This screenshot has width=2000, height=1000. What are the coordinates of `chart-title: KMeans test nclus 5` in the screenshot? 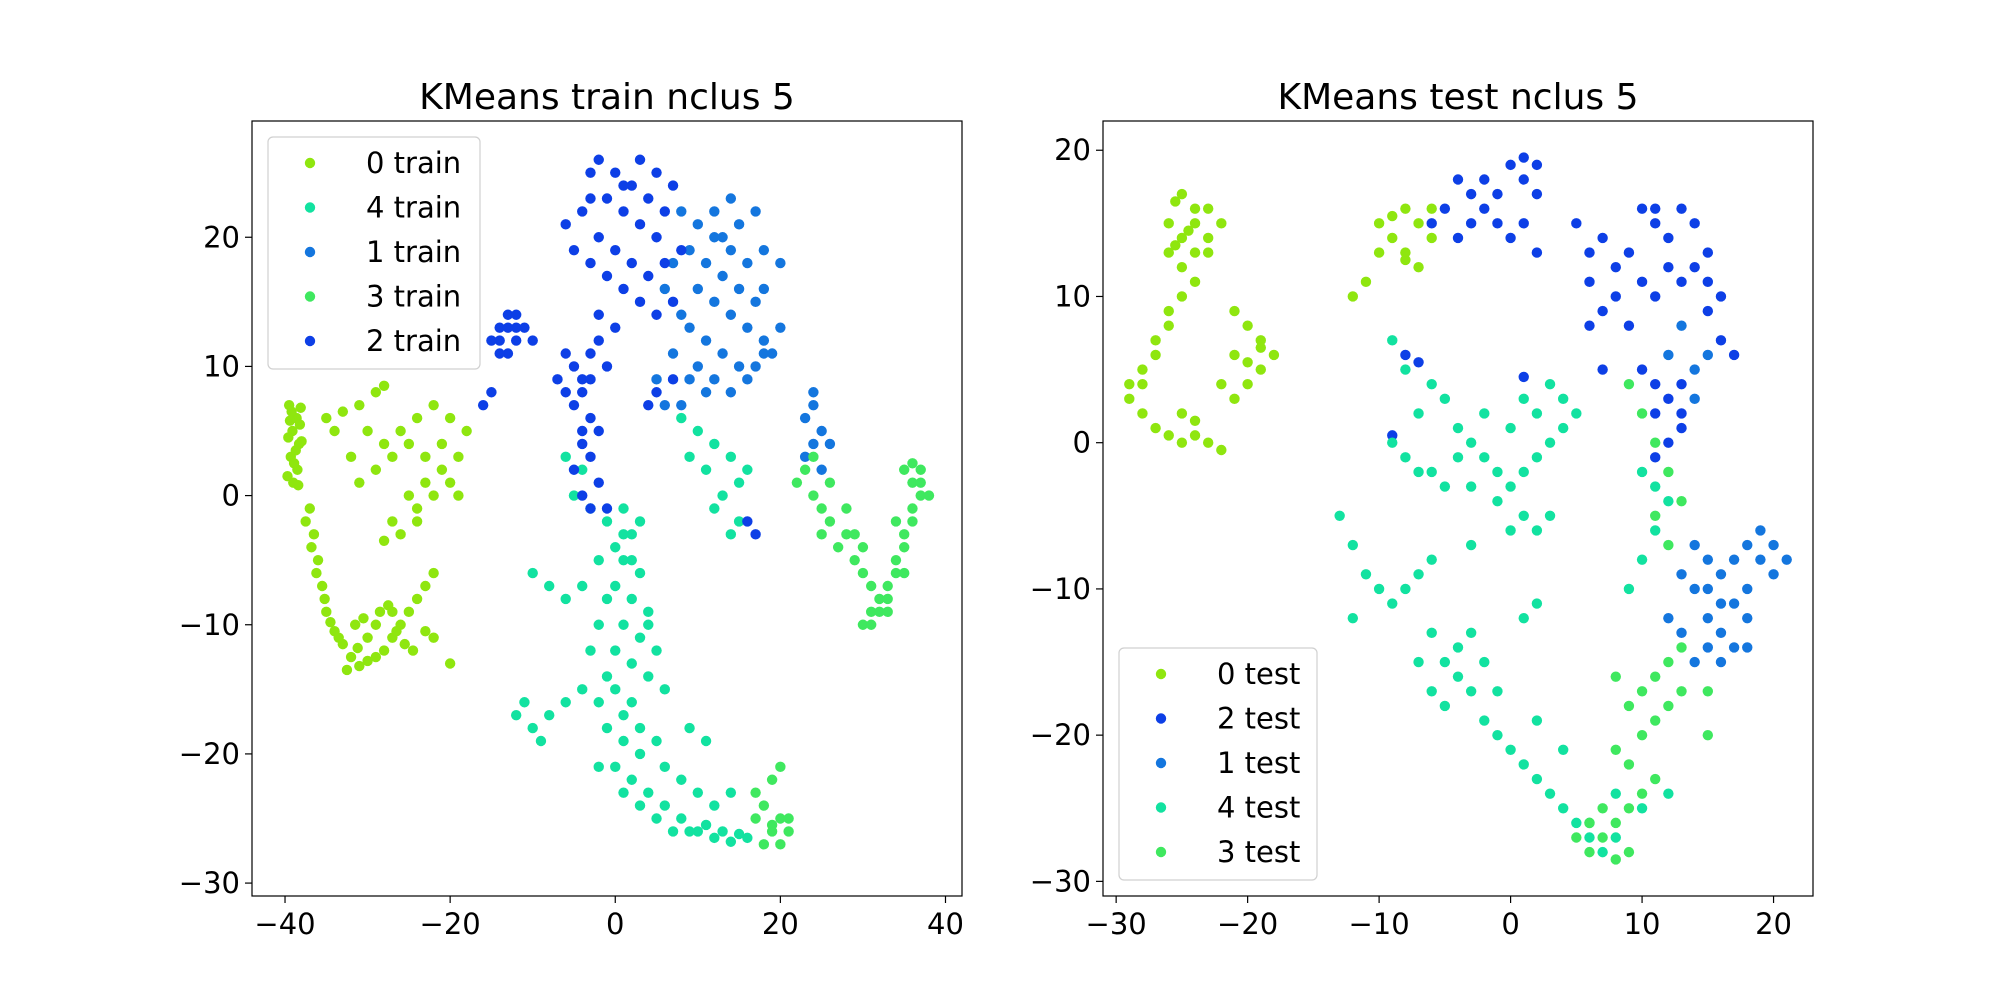 It's located at (1457, 97).